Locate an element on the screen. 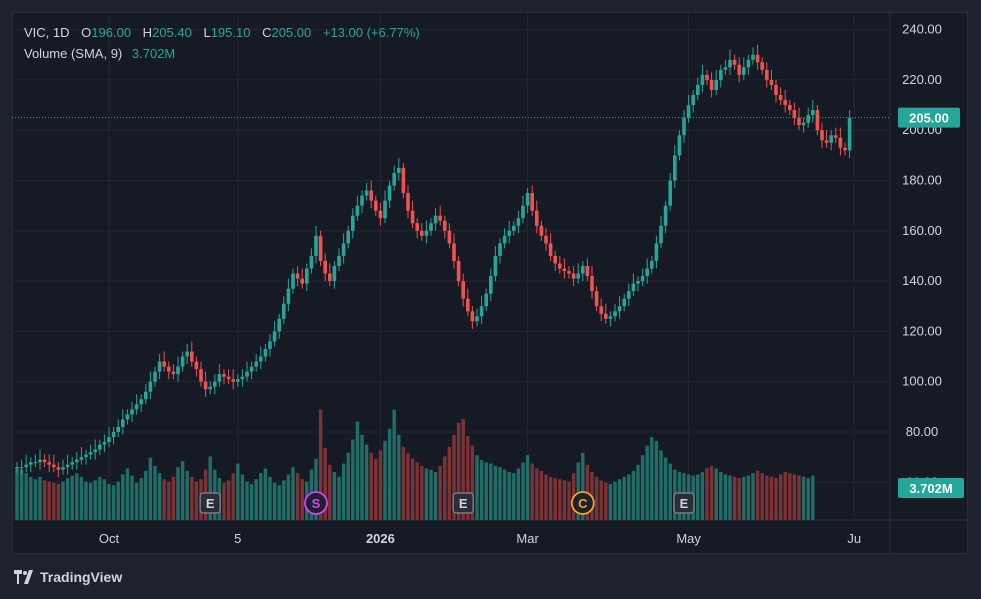 This screenshot has width=981, height=599. change-value: +13.00 (+6.77%) is located at coordinates (371, 32).